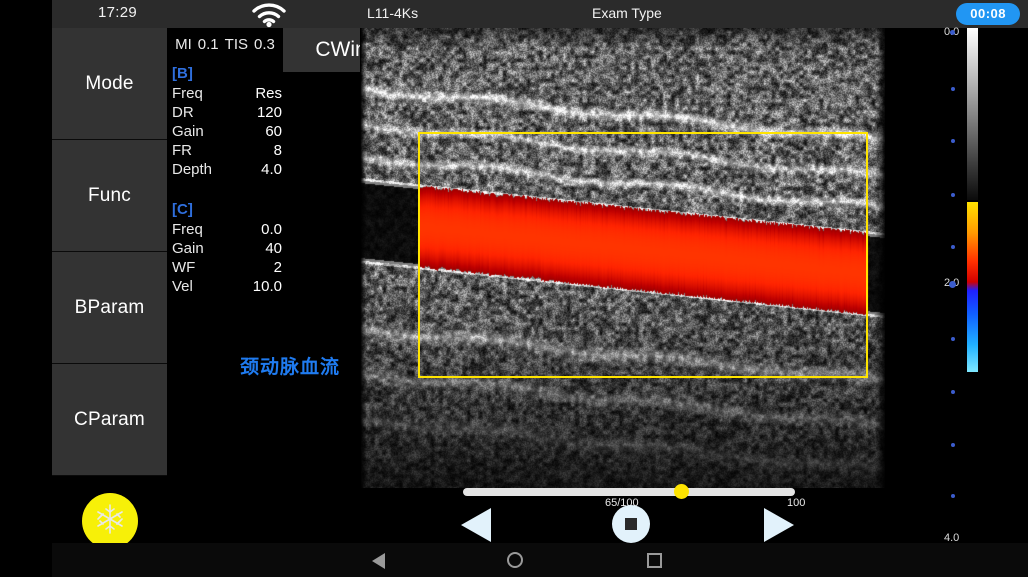  What do you see at coordinates (182, 286) in the screenshot?
I see `param-key: Vel` at bounding box center [182, 286].